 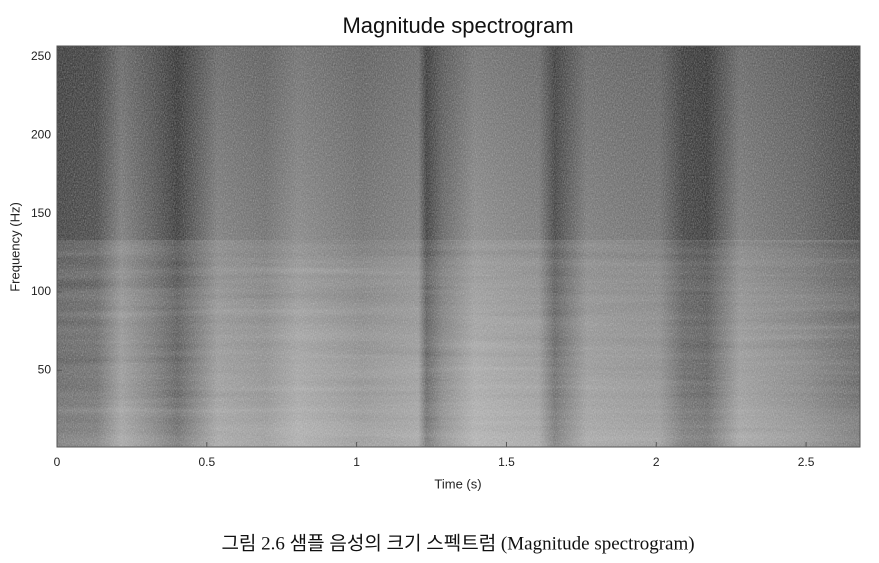 What do you see at coordinates (41, 213) in the screenshot?
I see `y-tick-label: 150` at bounding box center [41, 213].